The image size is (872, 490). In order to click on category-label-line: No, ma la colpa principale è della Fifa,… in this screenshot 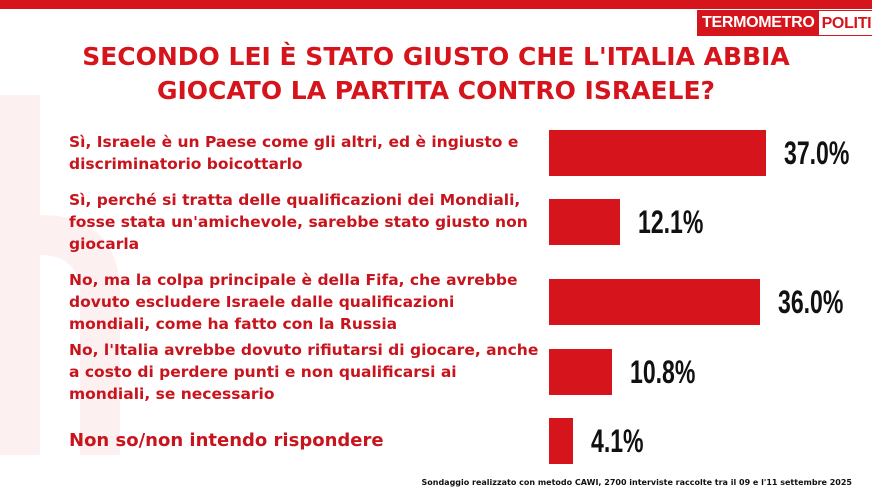, I will do `click(293, 280)`.